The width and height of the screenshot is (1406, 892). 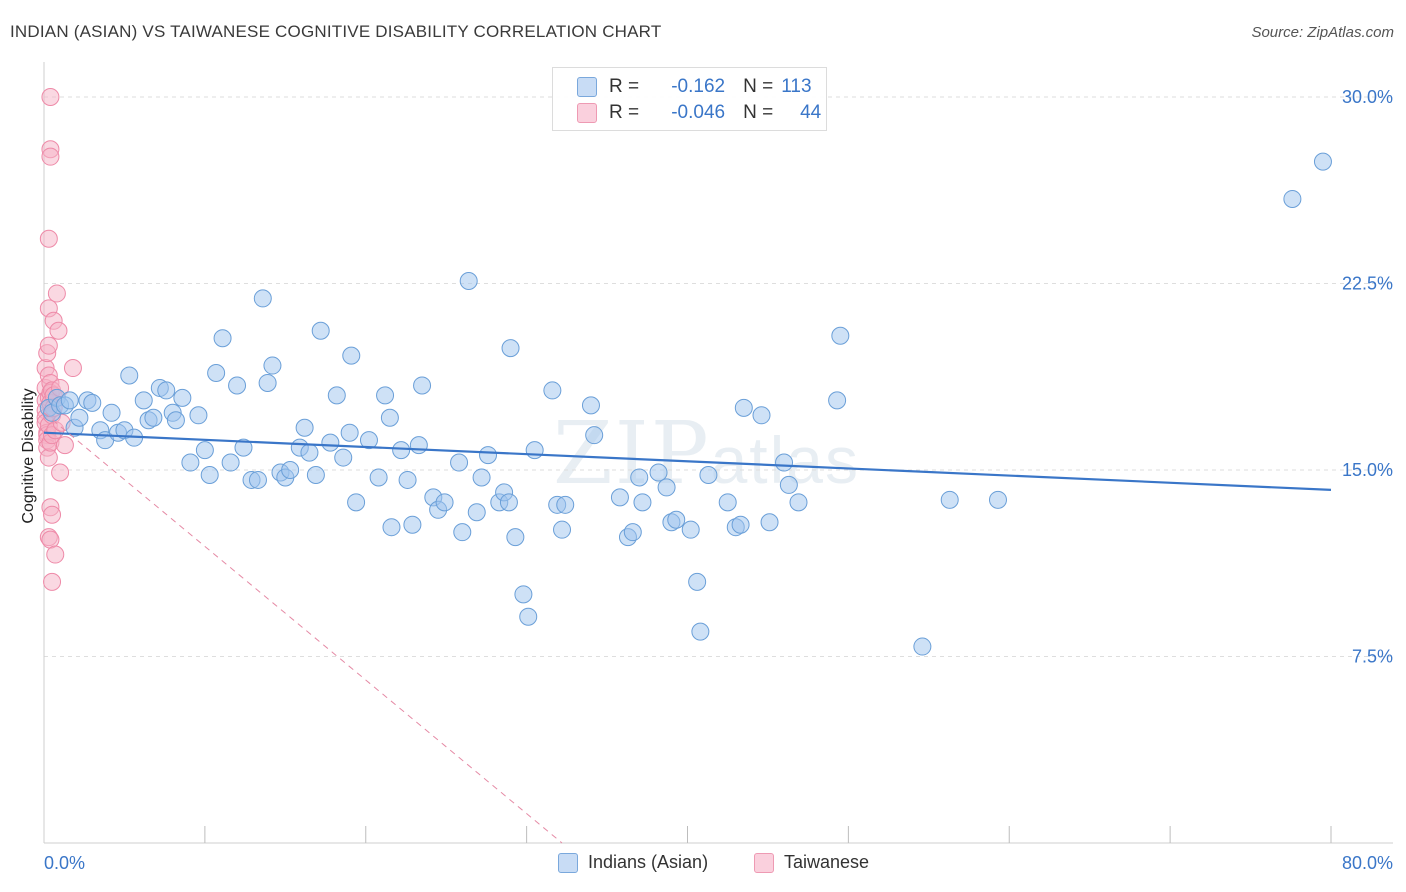 I want to click on legend-item-indians: Indians (Asian), so click(x=633, y=862).